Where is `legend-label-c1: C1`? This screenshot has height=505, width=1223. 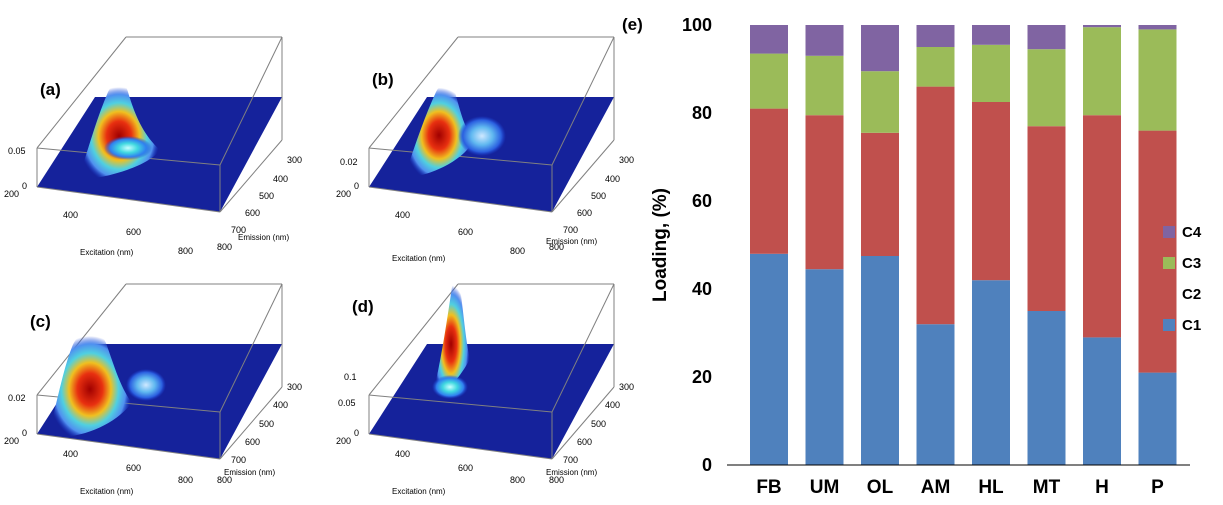 legend-label-c1: C1 is located at coordinates (1191, 325).